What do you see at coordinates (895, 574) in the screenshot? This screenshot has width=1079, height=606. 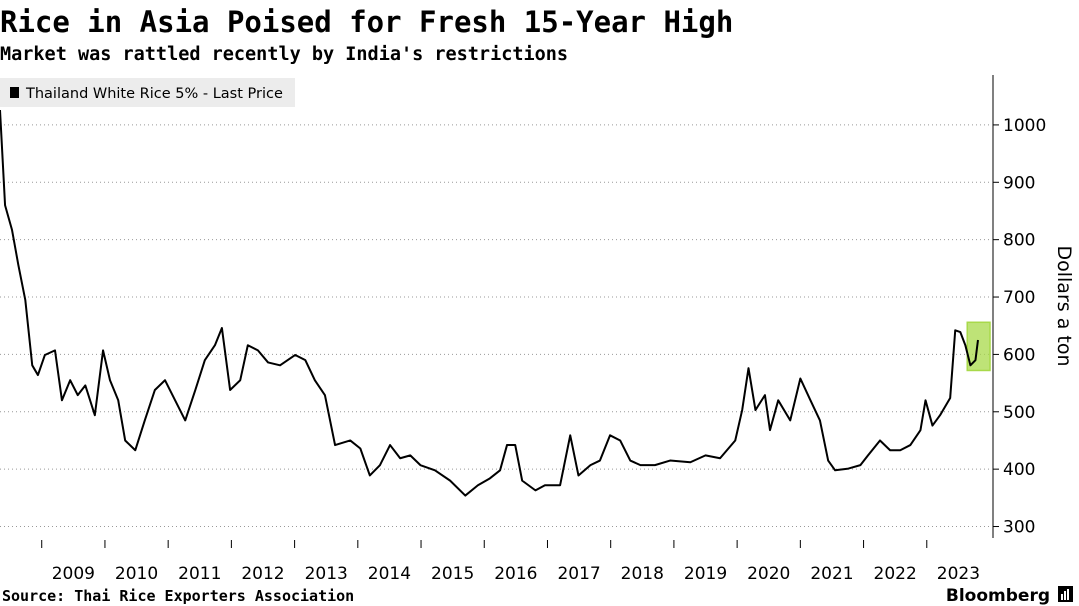 I see `x-tick-label: 2022` at bounding box center [895, 574].